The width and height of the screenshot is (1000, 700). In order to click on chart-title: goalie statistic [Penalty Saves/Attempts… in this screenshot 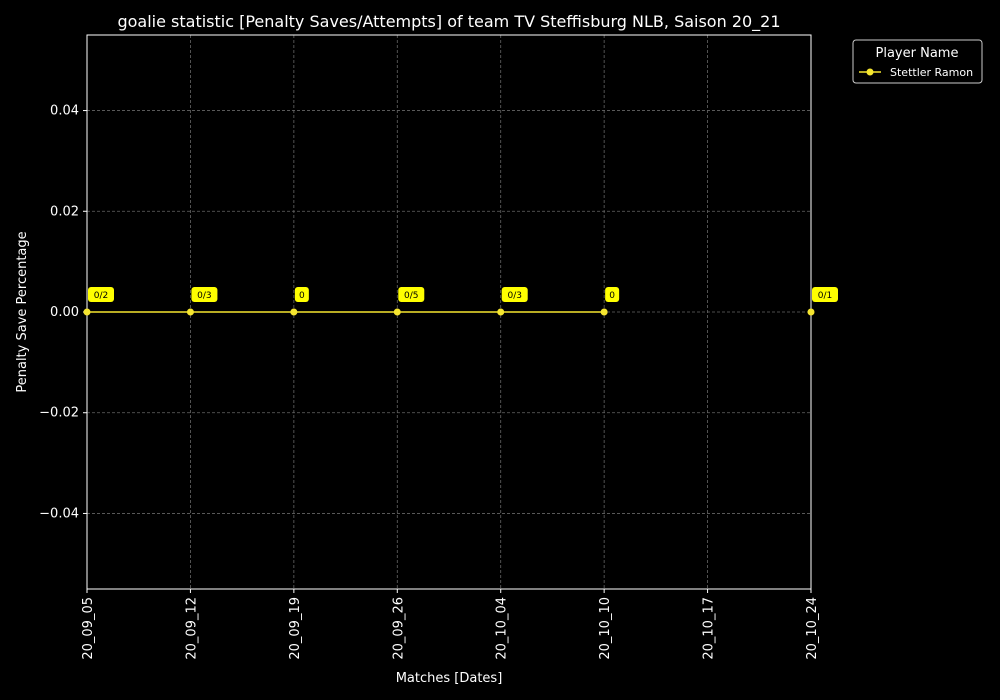, I will do `click(448, 22)`.